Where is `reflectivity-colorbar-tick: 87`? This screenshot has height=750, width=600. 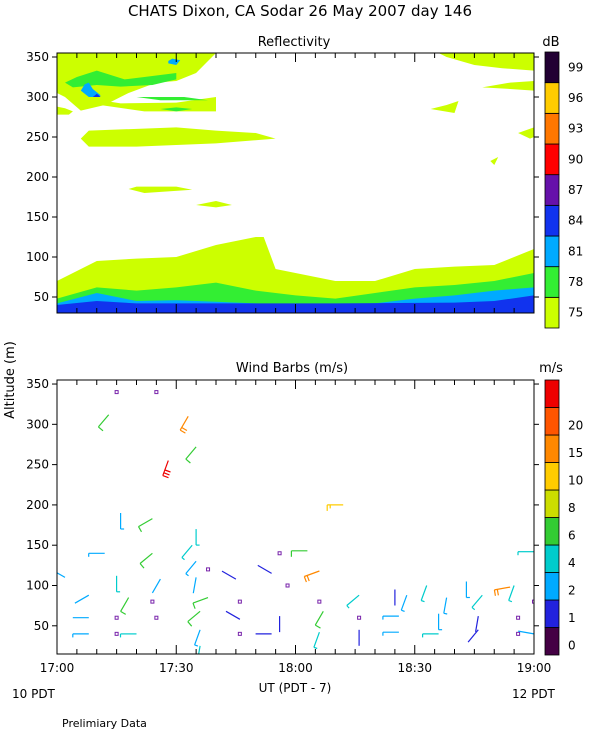 reflectivity-colorbar-tick: 87 is located at coordinates (575, 190).